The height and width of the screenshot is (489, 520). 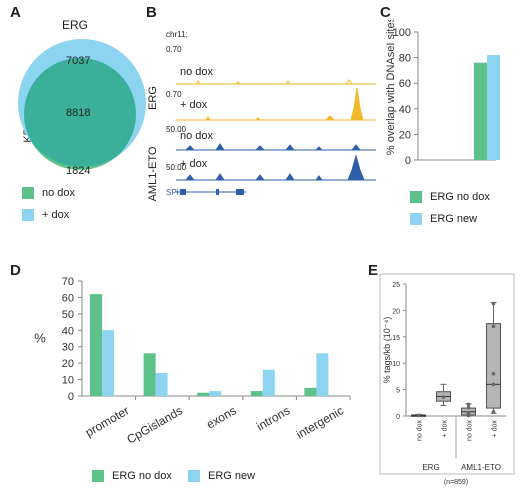 I want to click on legend-d-no-dox-swatch, so click(x=98, y=476).